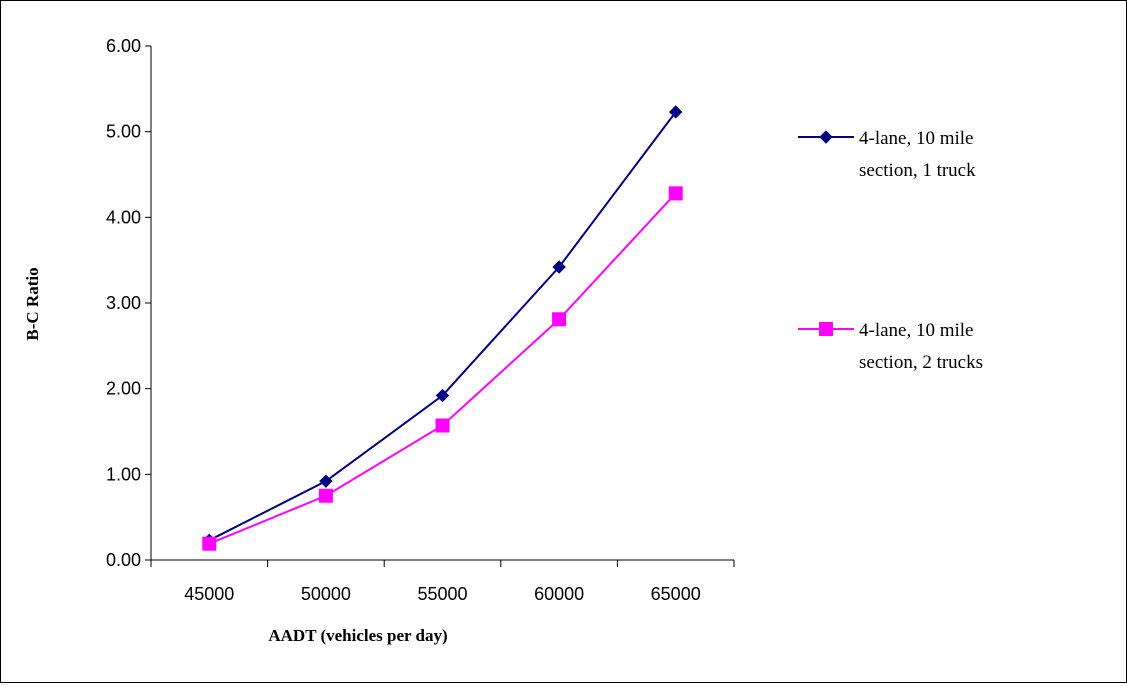 Image resolution: width=1127 pixels, height=687 pixels. Describe the element at coordinates (559, 594) in the screenshot. I see `x-tick-label: 60000` at that location.